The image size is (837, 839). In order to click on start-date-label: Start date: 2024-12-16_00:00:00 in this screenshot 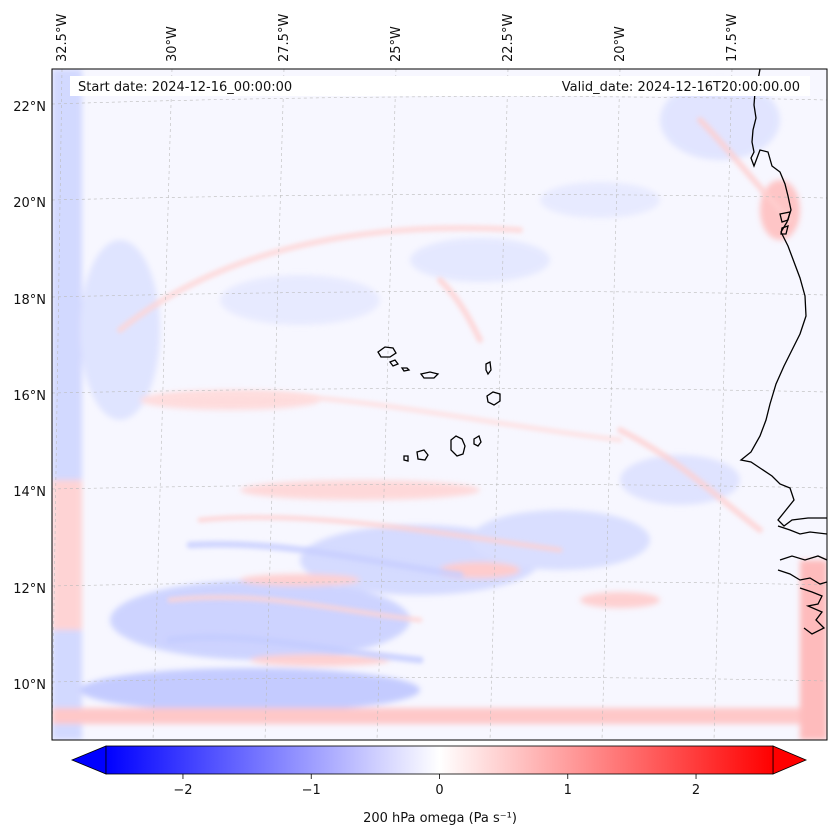, I will do `click(185, 87)`.